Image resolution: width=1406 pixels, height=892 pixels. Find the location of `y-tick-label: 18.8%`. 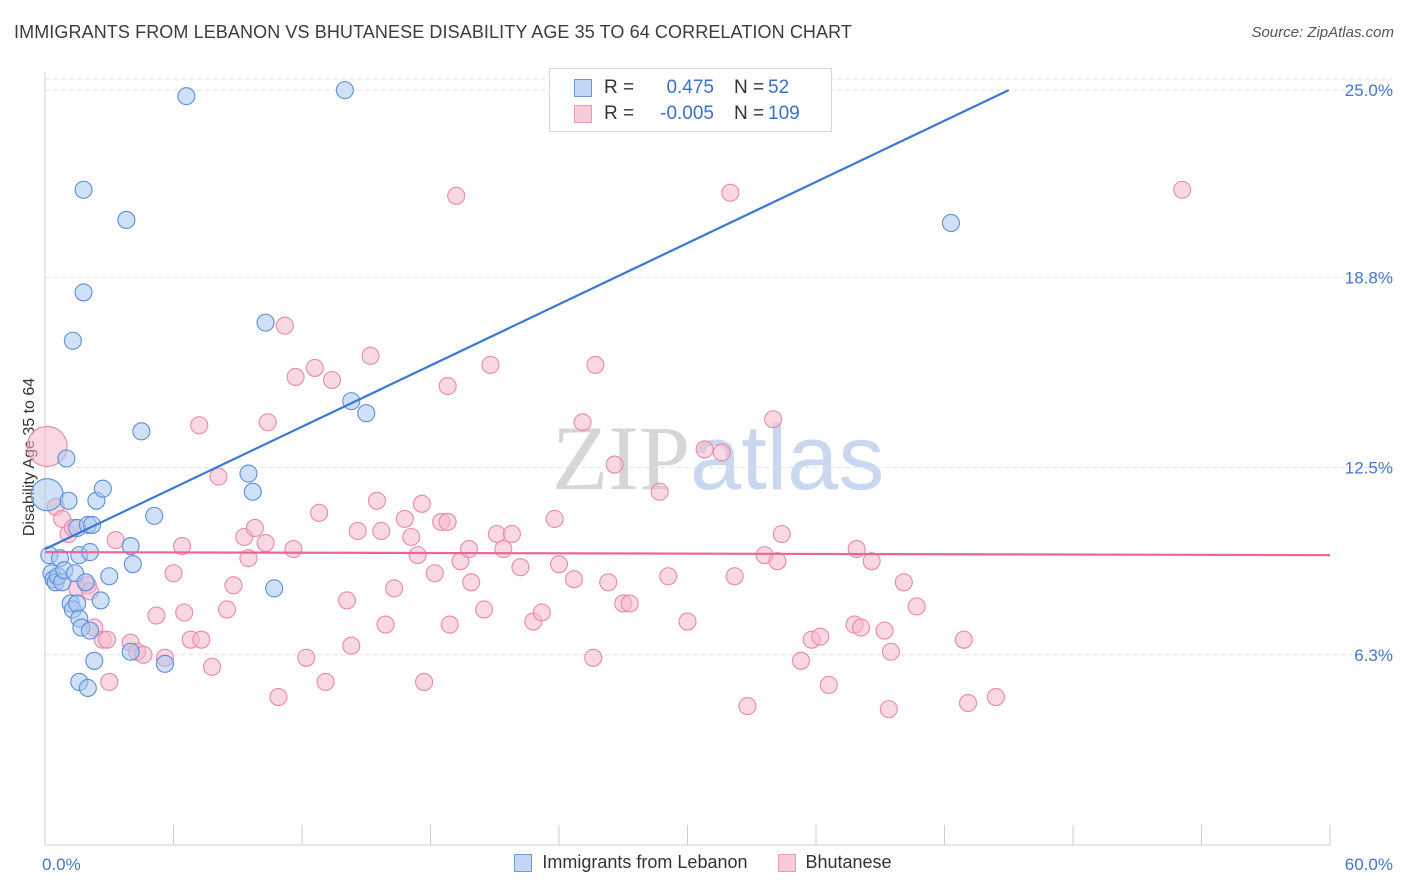

y-tick-label: 18.8% is located at coordinates (1369, 277).